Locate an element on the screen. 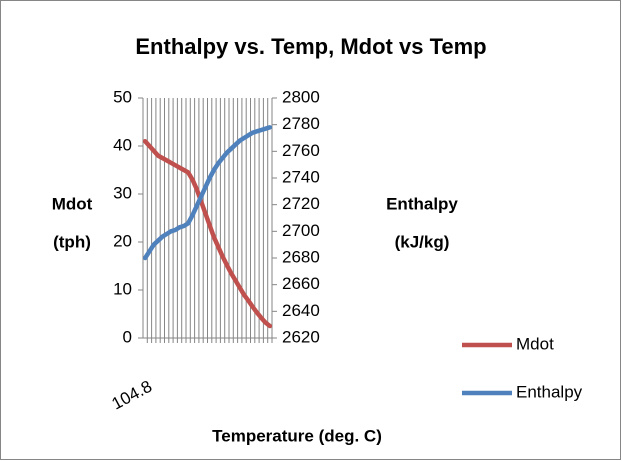  y-tick-label: 50 is located at coordinates (122, 96).